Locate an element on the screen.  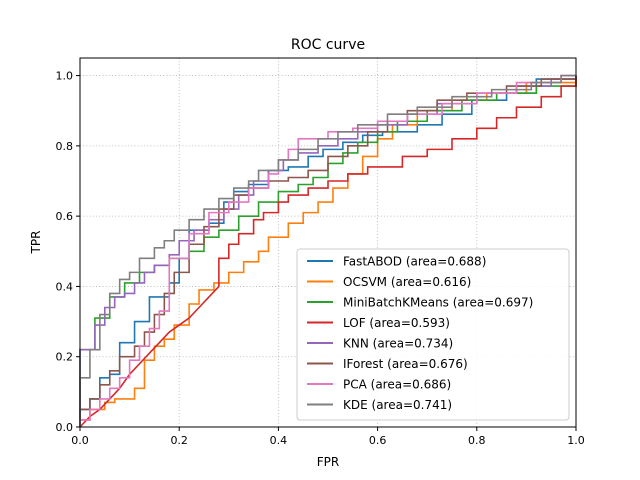
x-tick-label: 0.2 is located at coordinates (179, 440).